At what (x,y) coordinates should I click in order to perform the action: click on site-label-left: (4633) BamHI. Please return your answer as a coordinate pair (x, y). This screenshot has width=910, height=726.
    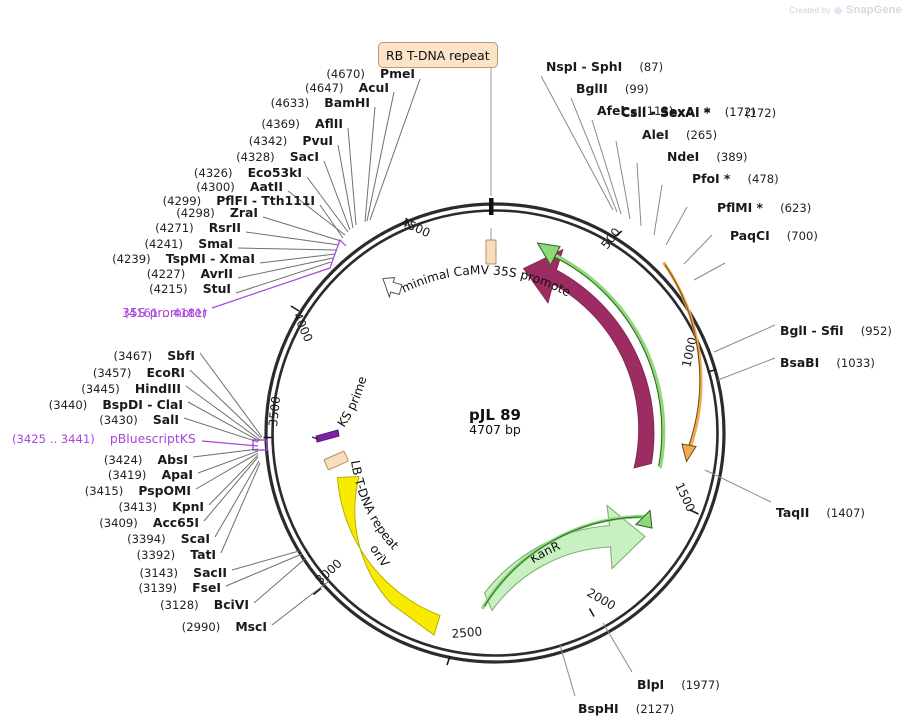
    Looking at the image, I should click on (323, 157).